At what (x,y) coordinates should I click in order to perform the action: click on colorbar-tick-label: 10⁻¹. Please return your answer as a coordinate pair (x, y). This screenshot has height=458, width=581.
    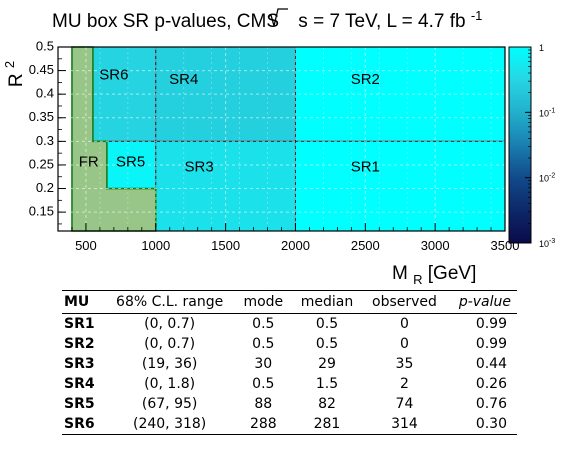
    Looking at the image, I should click on (547, 112).